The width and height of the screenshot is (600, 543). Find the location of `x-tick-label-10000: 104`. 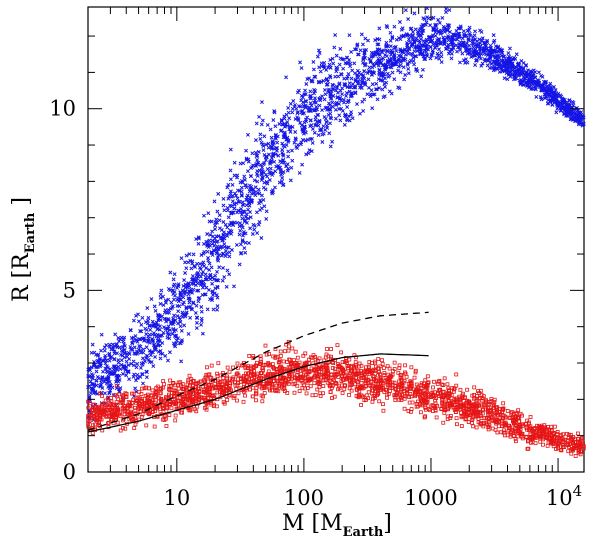

x-tick-label-10000: 104 is located at coordinates (564, 496).